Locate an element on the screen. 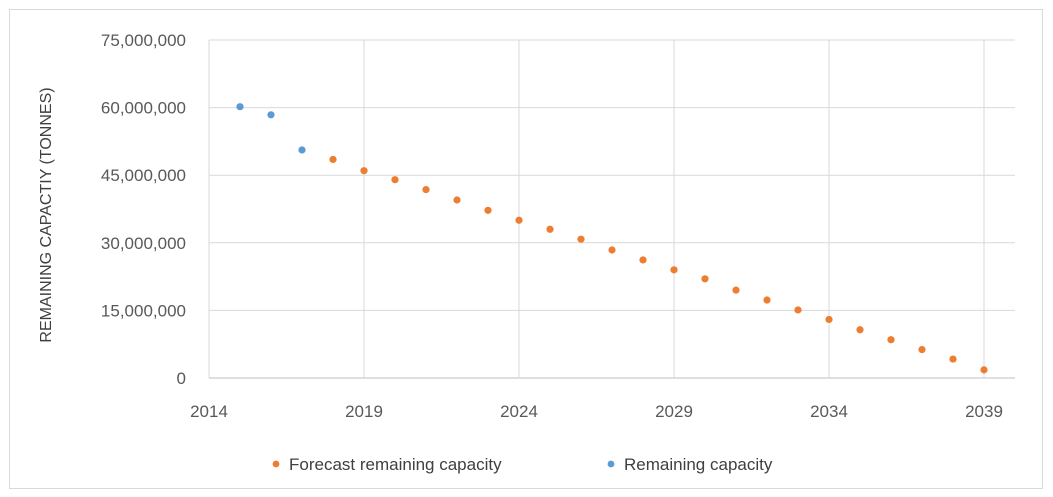 Image resolution: width=1053 pixels, height=497 pixels. remaining-capacity-legend-marker is located at coordinates (611, 464).